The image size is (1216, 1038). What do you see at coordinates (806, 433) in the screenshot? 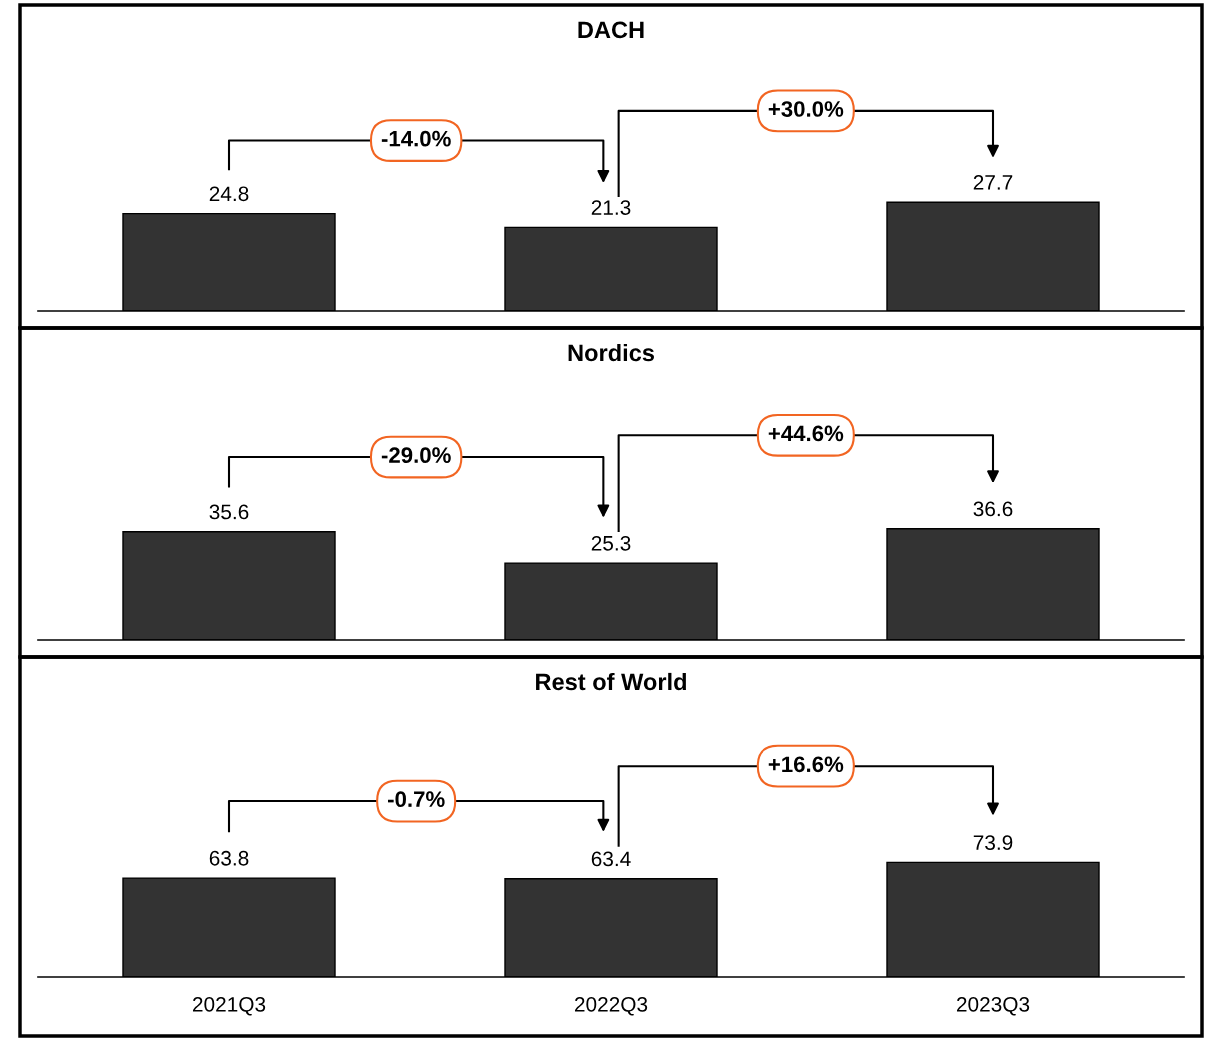
I see `text: +44.6%` at bounding box center [806, 433].